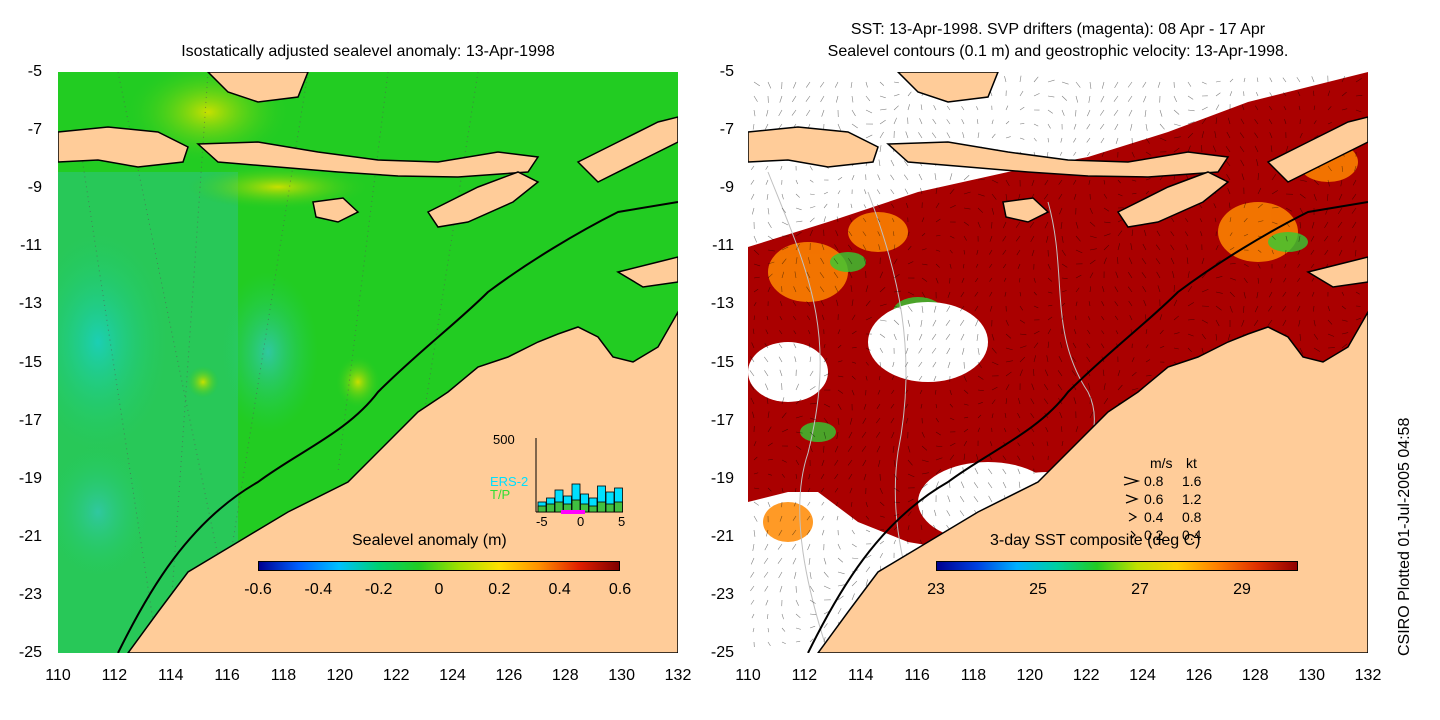 The image size is (1440, 720). Describe the element at coordinates (1140, 589) in the screenshot. I see `sst-colorbar-tick: 27` at that location.